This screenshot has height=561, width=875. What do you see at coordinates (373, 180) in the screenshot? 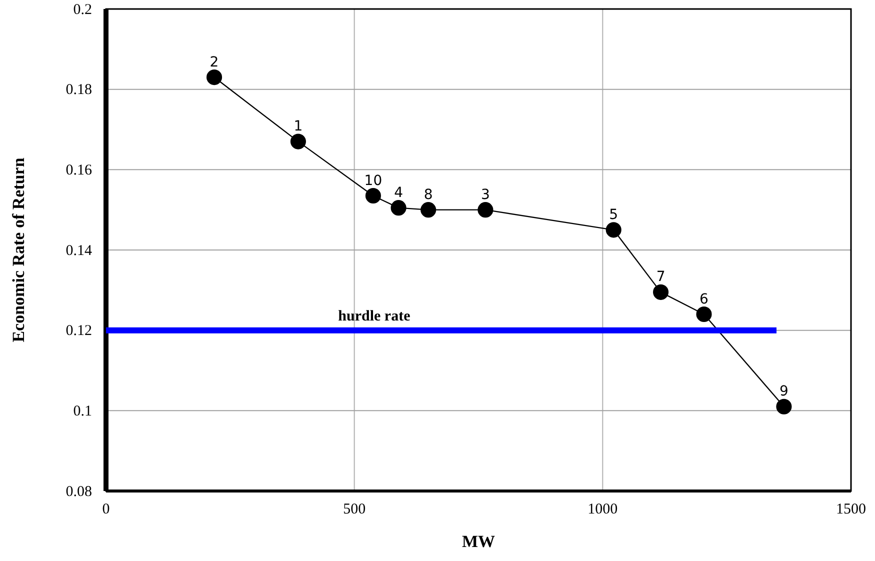
I see `annotation: 10` at bounding box center [373, 180].